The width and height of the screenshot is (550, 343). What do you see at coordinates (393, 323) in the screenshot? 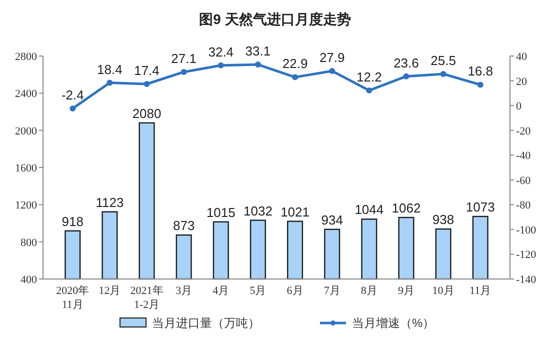
I see `legend-label: 当月增速（%）` at bounding box center [393, 323].